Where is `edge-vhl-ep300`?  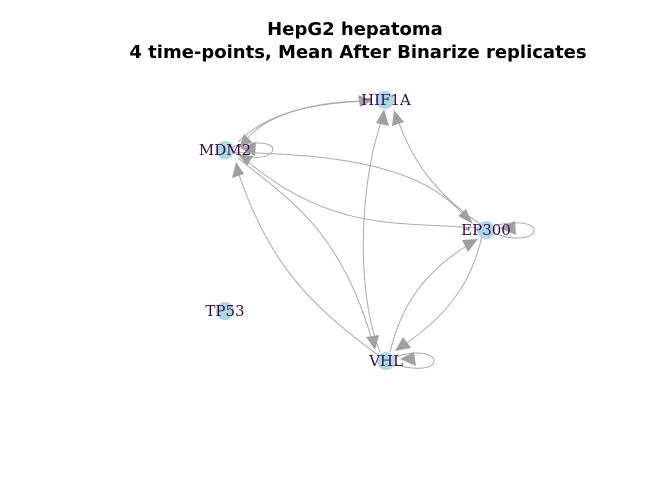 edge-vhl-ep300 is located at coordinates (429, 298).